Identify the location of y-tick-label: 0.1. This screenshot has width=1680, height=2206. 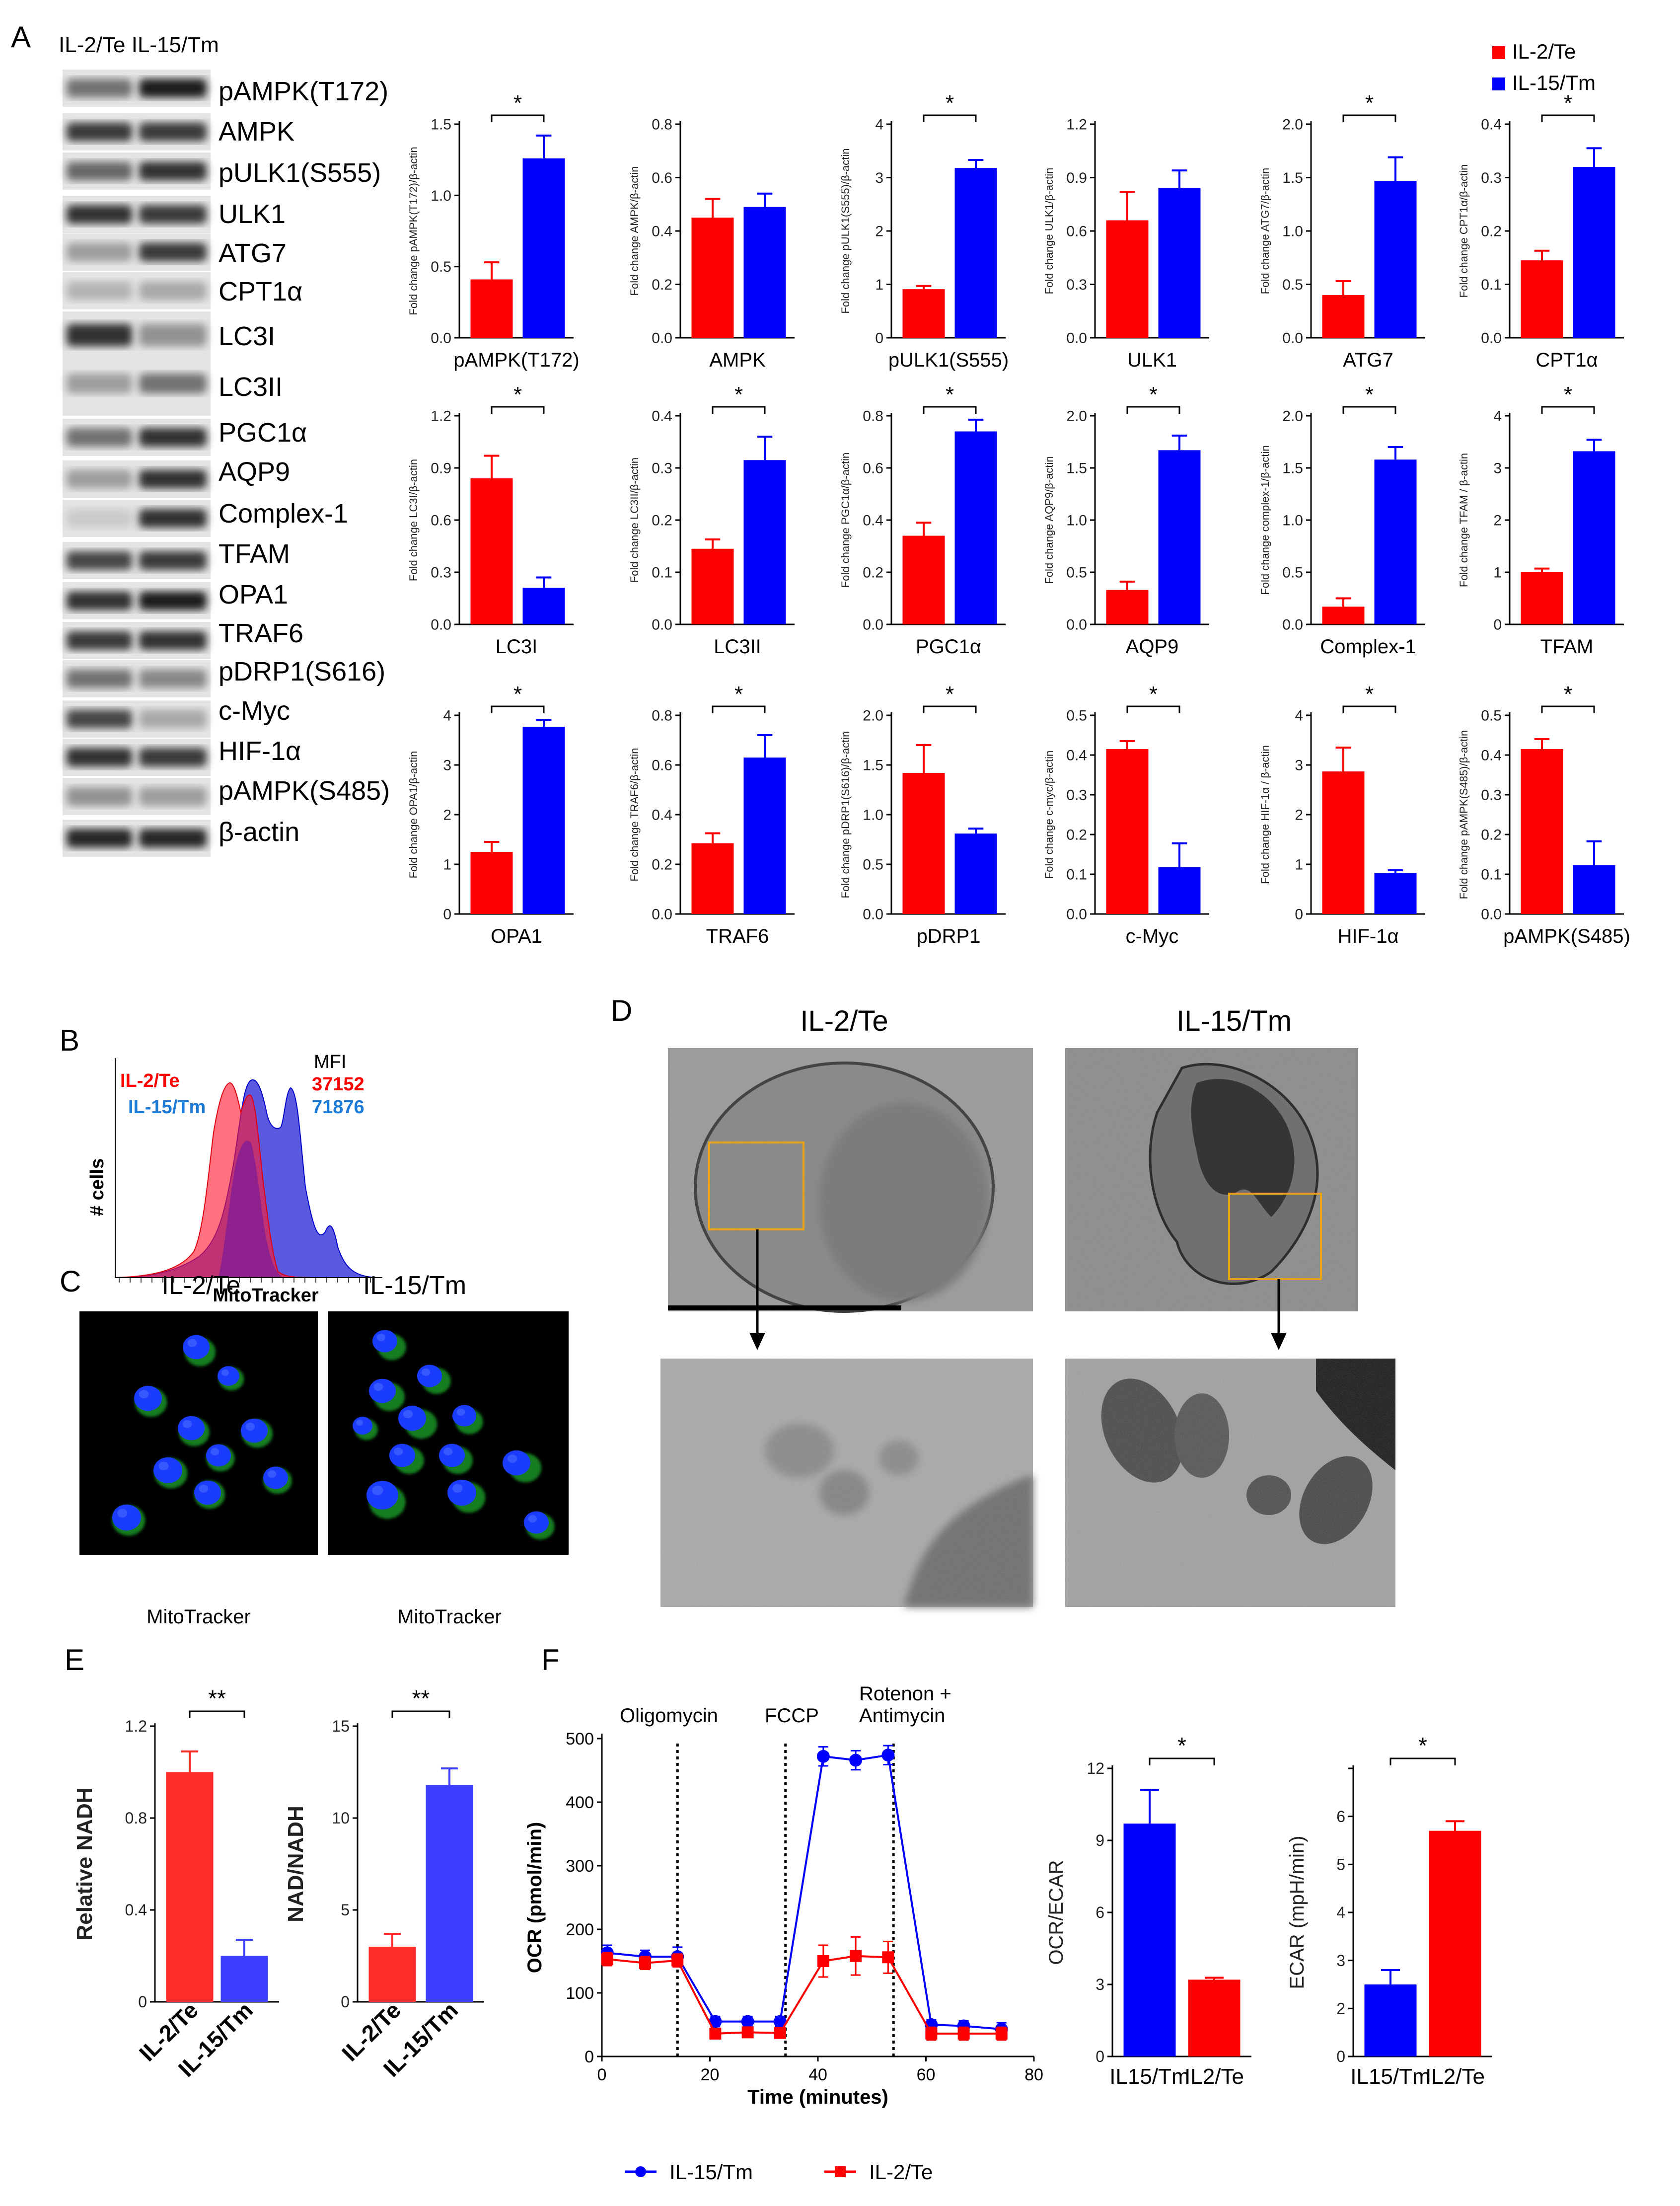
(1492, 875).